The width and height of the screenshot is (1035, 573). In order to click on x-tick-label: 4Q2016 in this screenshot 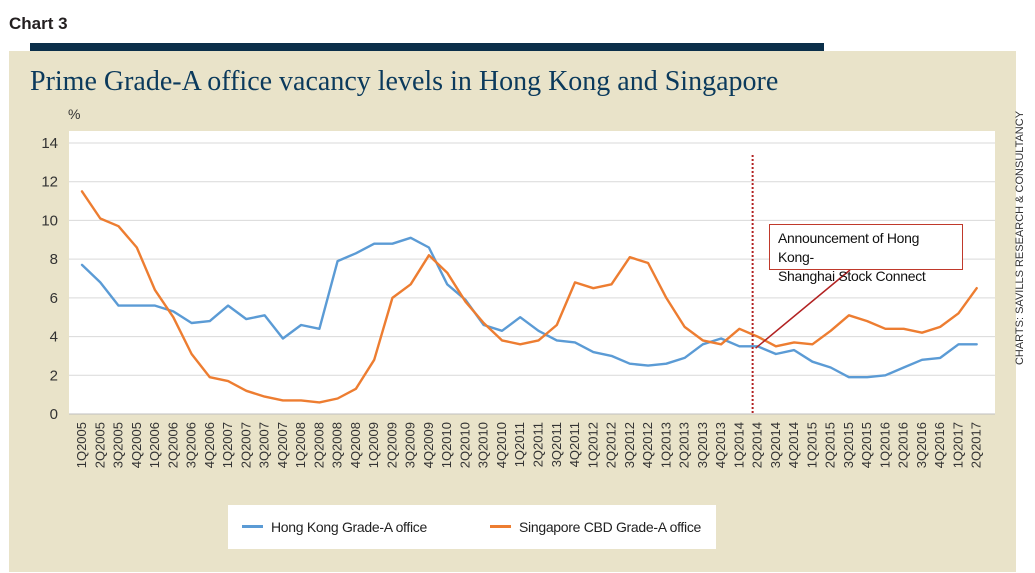, I will do `click(939, 445)`.